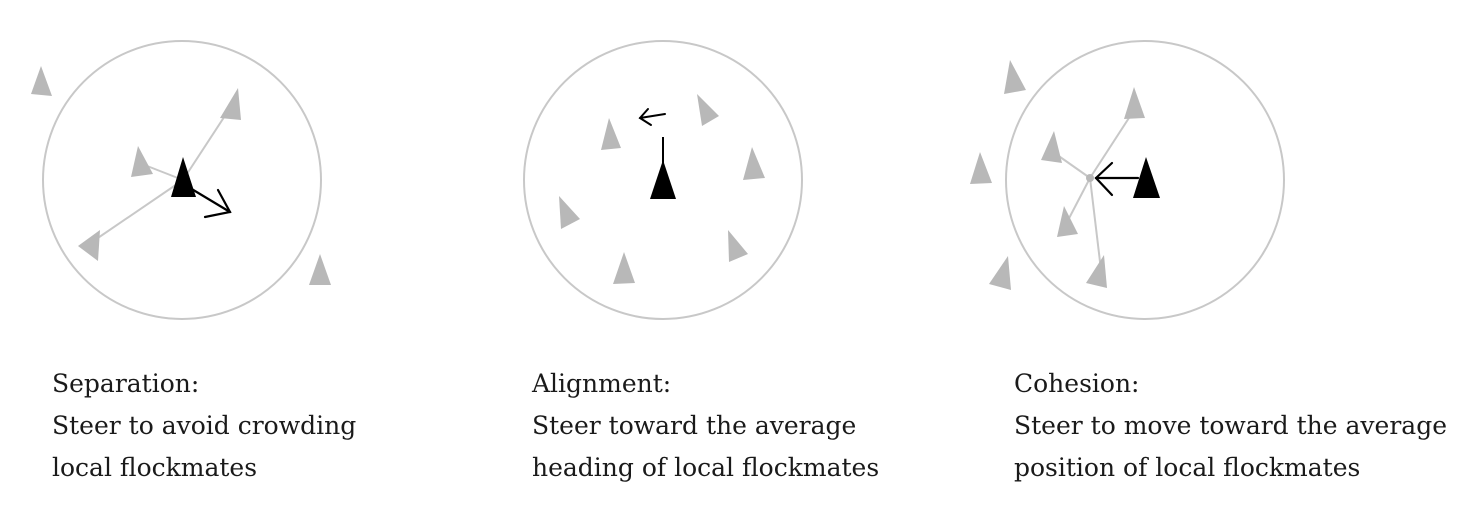  What do you see at coordinates (1187, 467) in the screenshot?
I see `cohesion-description-line2: position of local flockmates` at bounding box center [1187, 467].